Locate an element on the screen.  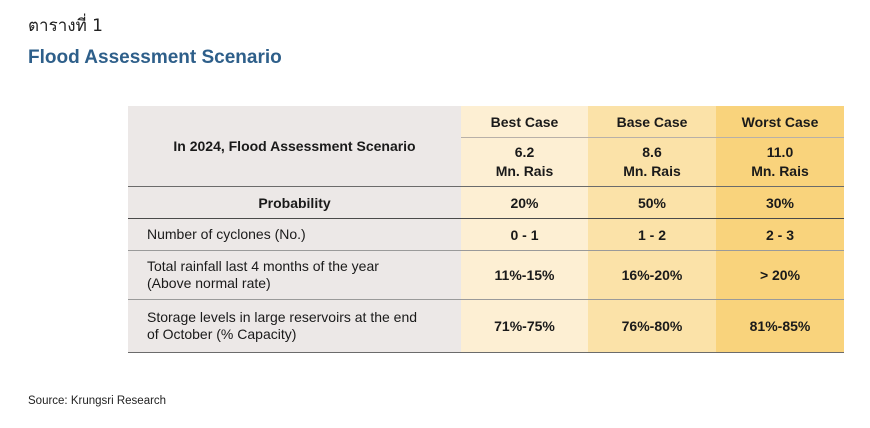
table-row: Probability 20% 50% 30% is located at coordinates (486, 202).